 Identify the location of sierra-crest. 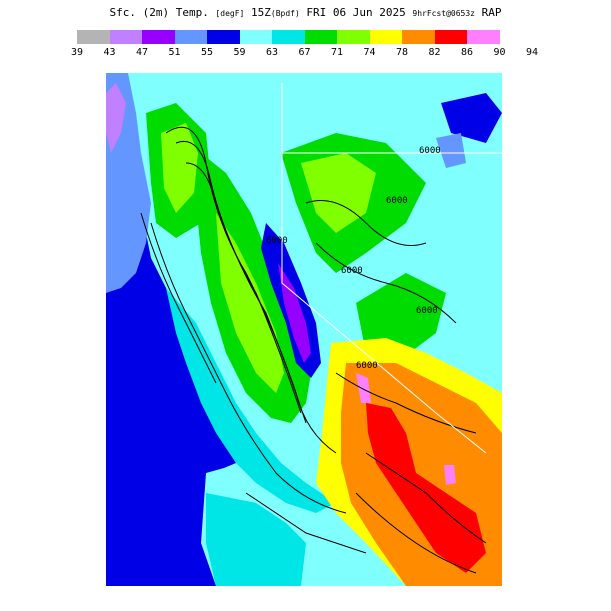
(294, 313).